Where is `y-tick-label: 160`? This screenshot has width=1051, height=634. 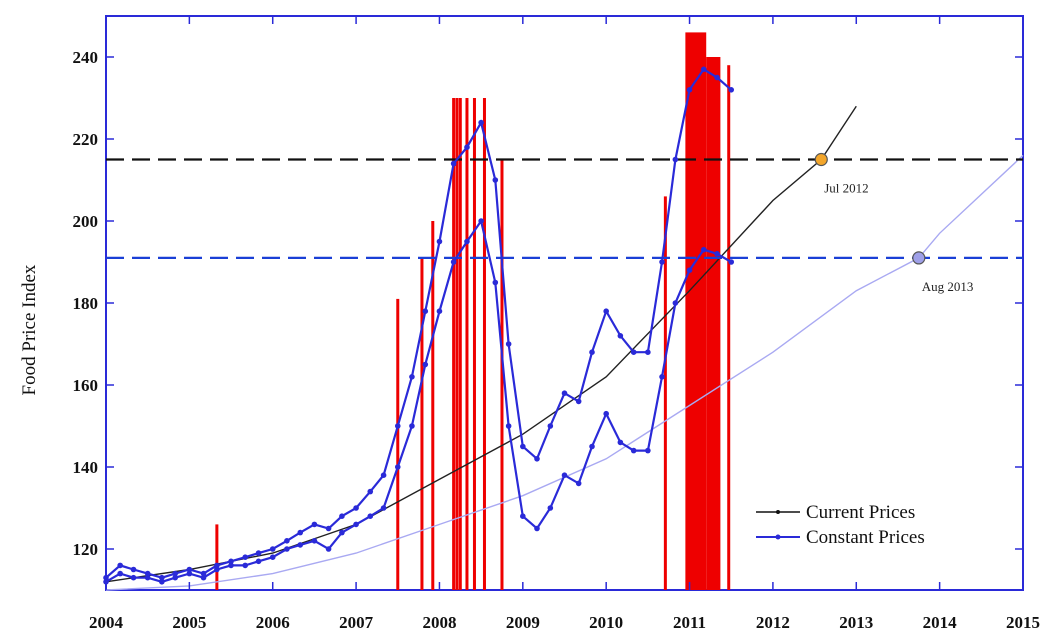
y-tick-label: 160 is located at coordinates (86, 385).